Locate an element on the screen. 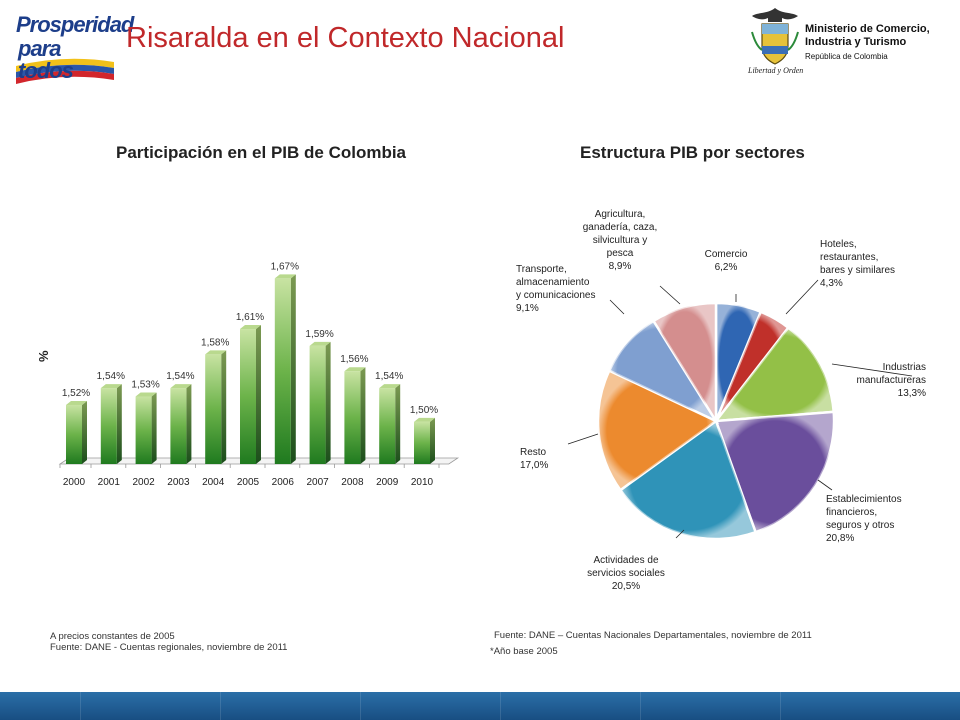  x-tick-label: 2000 is located at coordinates (74, 482).